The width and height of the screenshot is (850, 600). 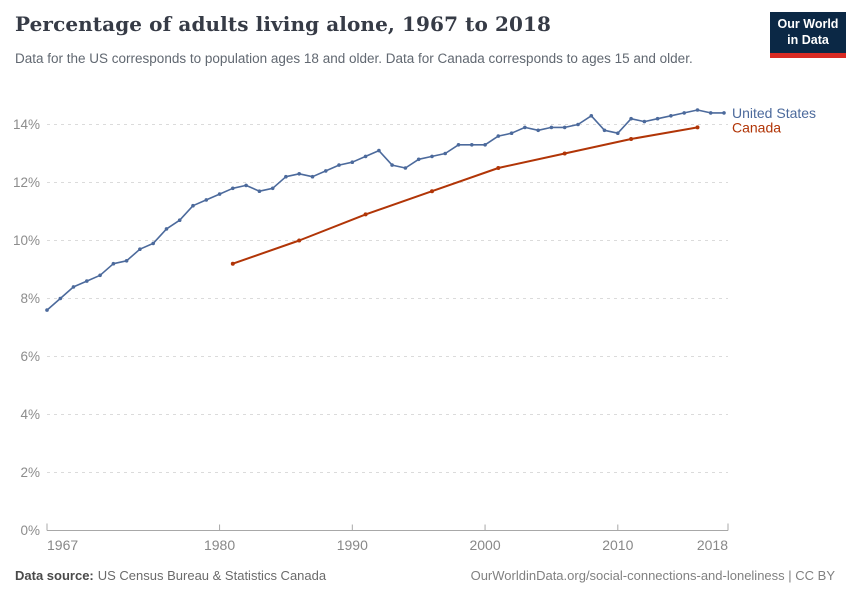 I want to click on y-tick-label: 12%, so click(x=26, y=182).